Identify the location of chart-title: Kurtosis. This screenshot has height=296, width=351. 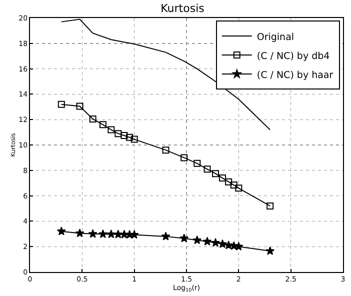
(182, 9).